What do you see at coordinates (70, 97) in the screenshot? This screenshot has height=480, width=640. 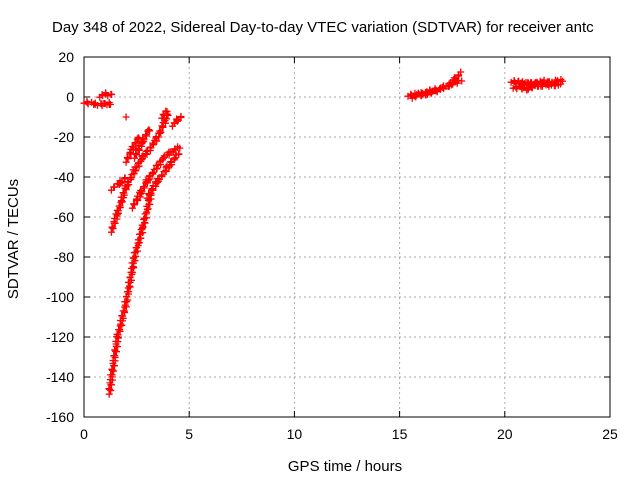 I see `y-tick-label: 0` at bounding box center [70, 97].